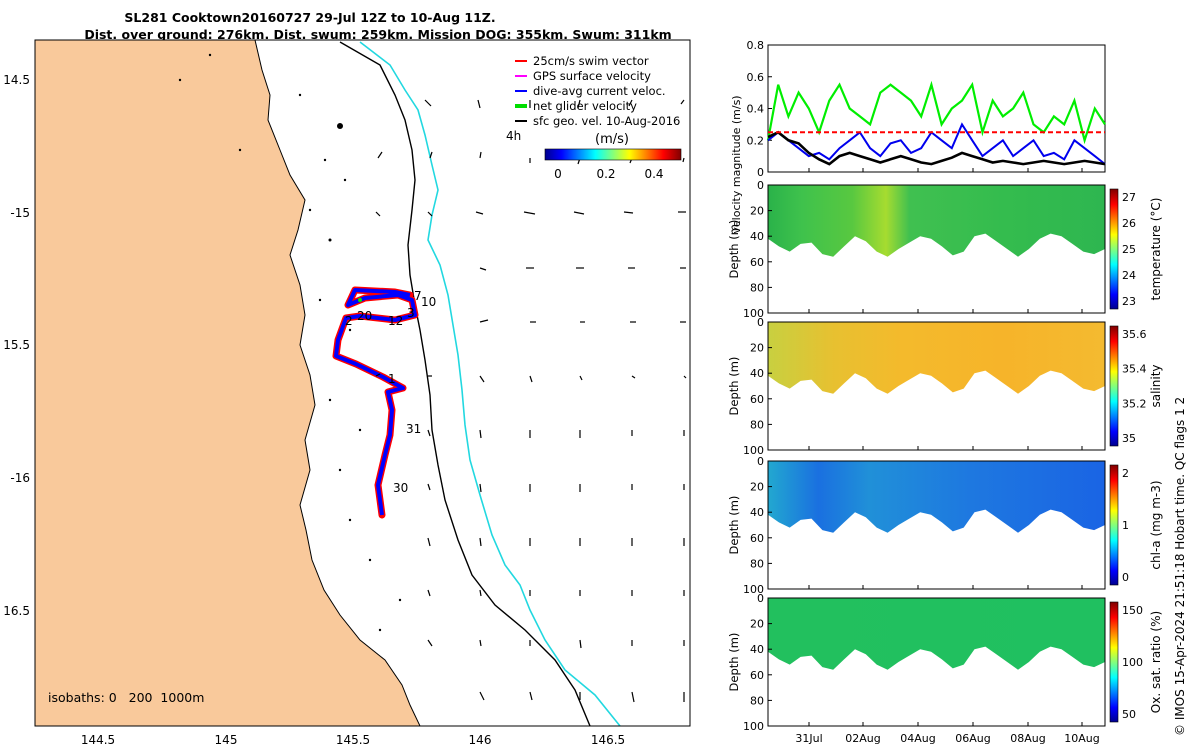 This screenshot has width=1200, height=750. Describe the element at coordinates (936, 634) in the screenshot. I see `oxygen-field` at that location.